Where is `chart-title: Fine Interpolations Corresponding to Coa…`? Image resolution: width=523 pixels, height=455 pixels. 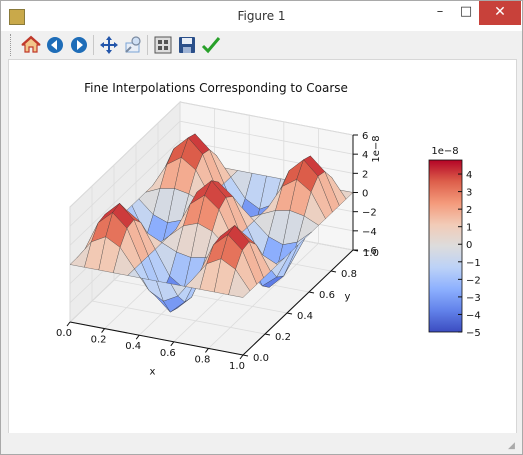 chart-title: Fine Interpolations Corresponding to Coa… is located at coordinates (216, 88).